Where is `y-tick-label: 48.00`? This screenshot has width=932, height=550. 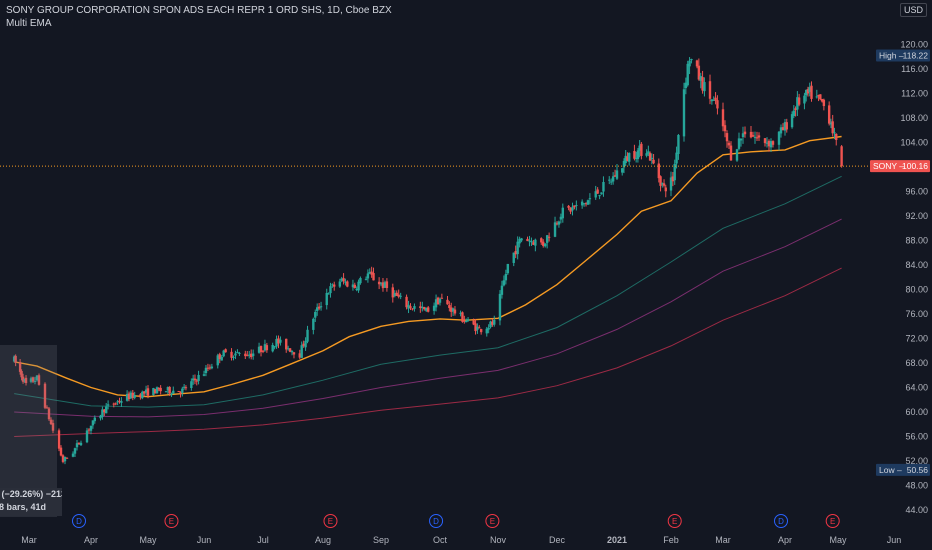
y-tick-label: 48.00 is located at coordinates (916, 486).